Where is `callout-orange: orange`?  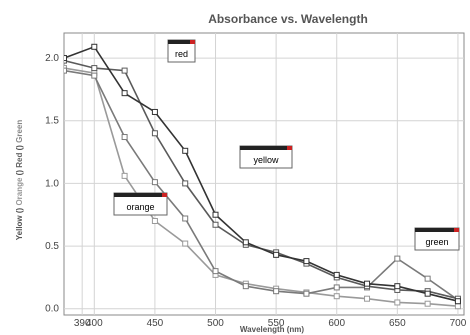 callout-orange: orange is located at coordinates (140, 204).